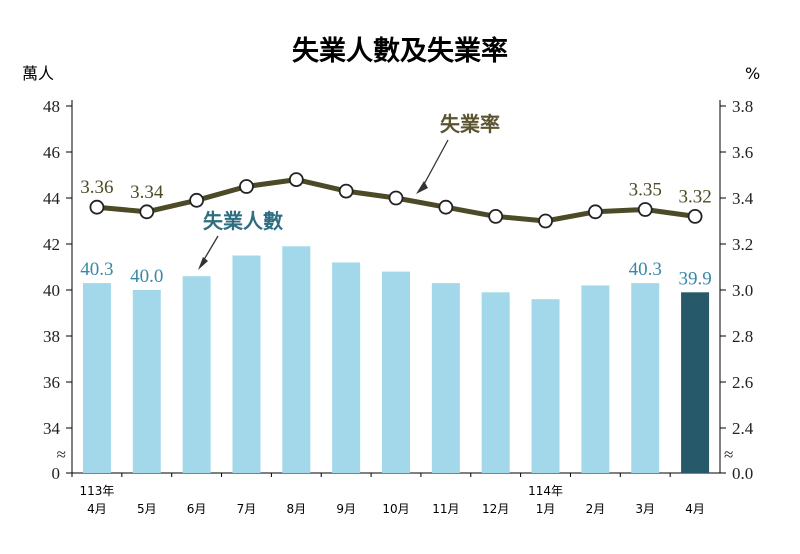 Image resolution: width=800 pixels, height=554 pixels. Describe the element at coordinates (694, 278) in the screenshot. I see `bar-data-label: 39.9` at that location.